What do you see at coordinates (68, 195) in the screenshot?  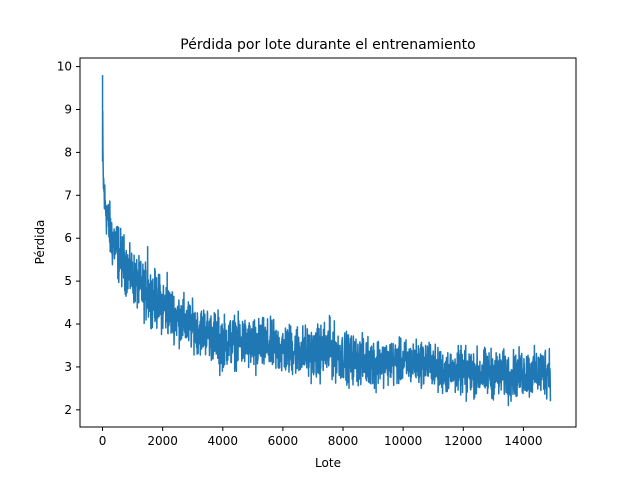 I see `y-tick-label: 7` at bounding box center [68, 195].